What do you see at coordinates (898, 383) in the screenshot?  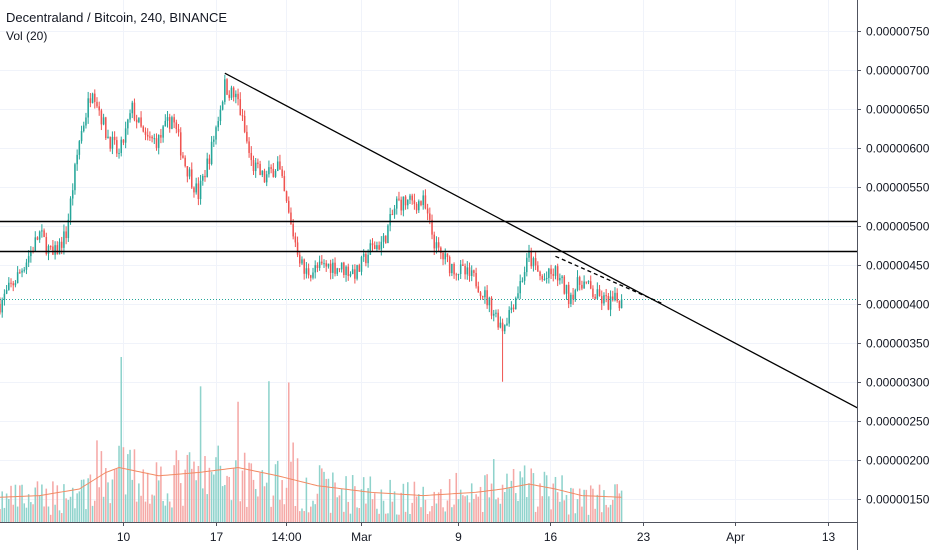 I see `price-tick-label: 0.00000300` at bounding box center [898, 383].